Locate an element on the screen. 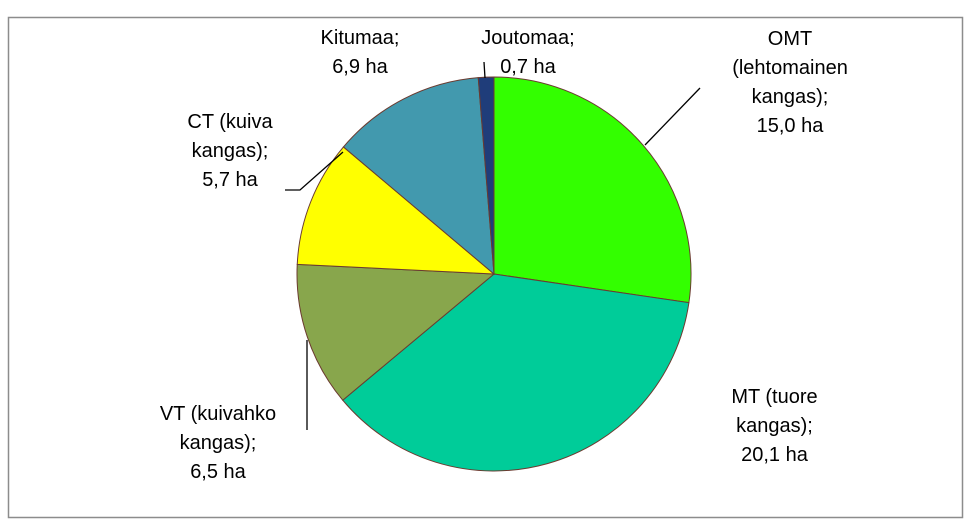  value-label: 6,5 ha is located at coordinates (218, 472).